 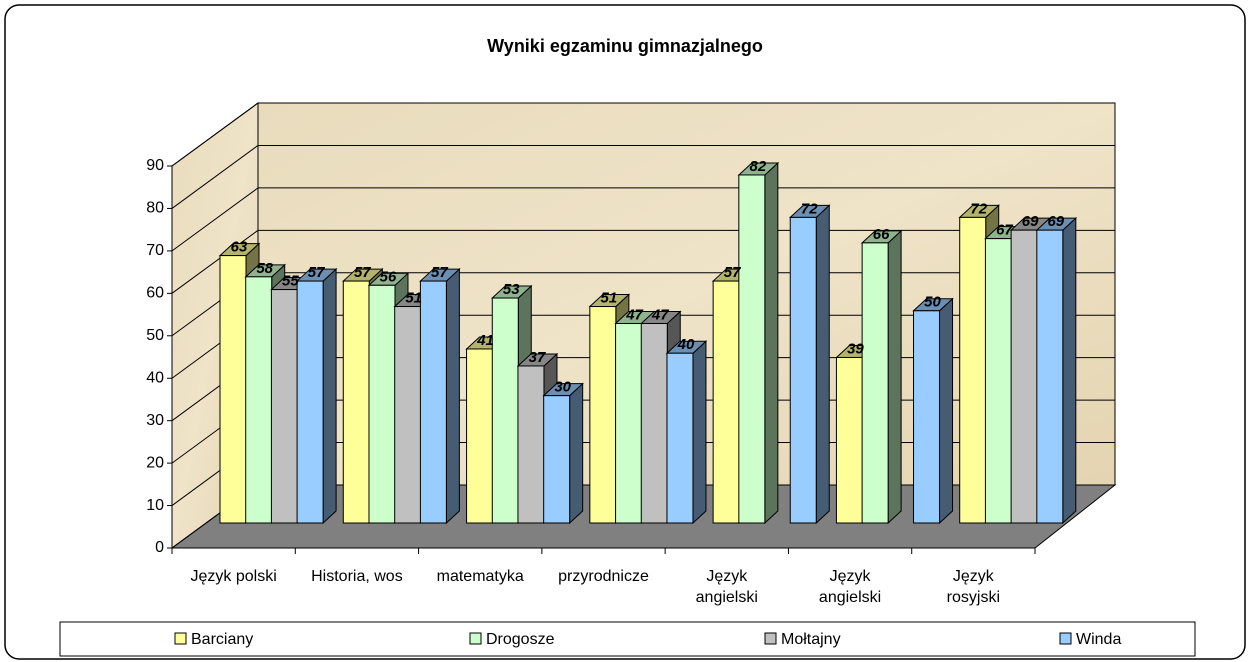 I want to click on value-label: 66, so click(x=881, y=234).